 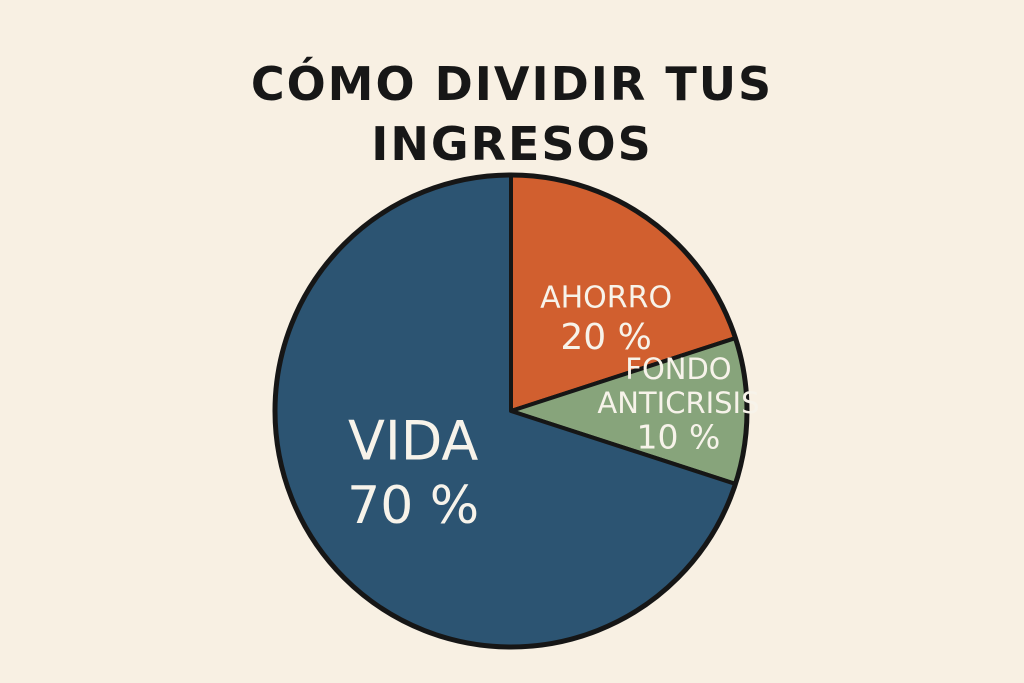 What do you see at coordinates (512, 84) in the screenshot?
I see `chart-title-line-1: CÓMO DIVIDIR TUS` at bounding box center [512, 84].